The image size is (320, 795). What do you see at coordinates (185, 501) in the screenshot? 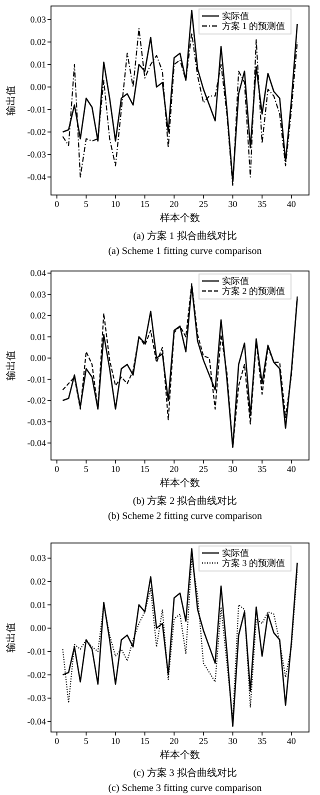
I see `text: (b) 方案 2 拟合曲线对比` at bounding box center [185, 501].